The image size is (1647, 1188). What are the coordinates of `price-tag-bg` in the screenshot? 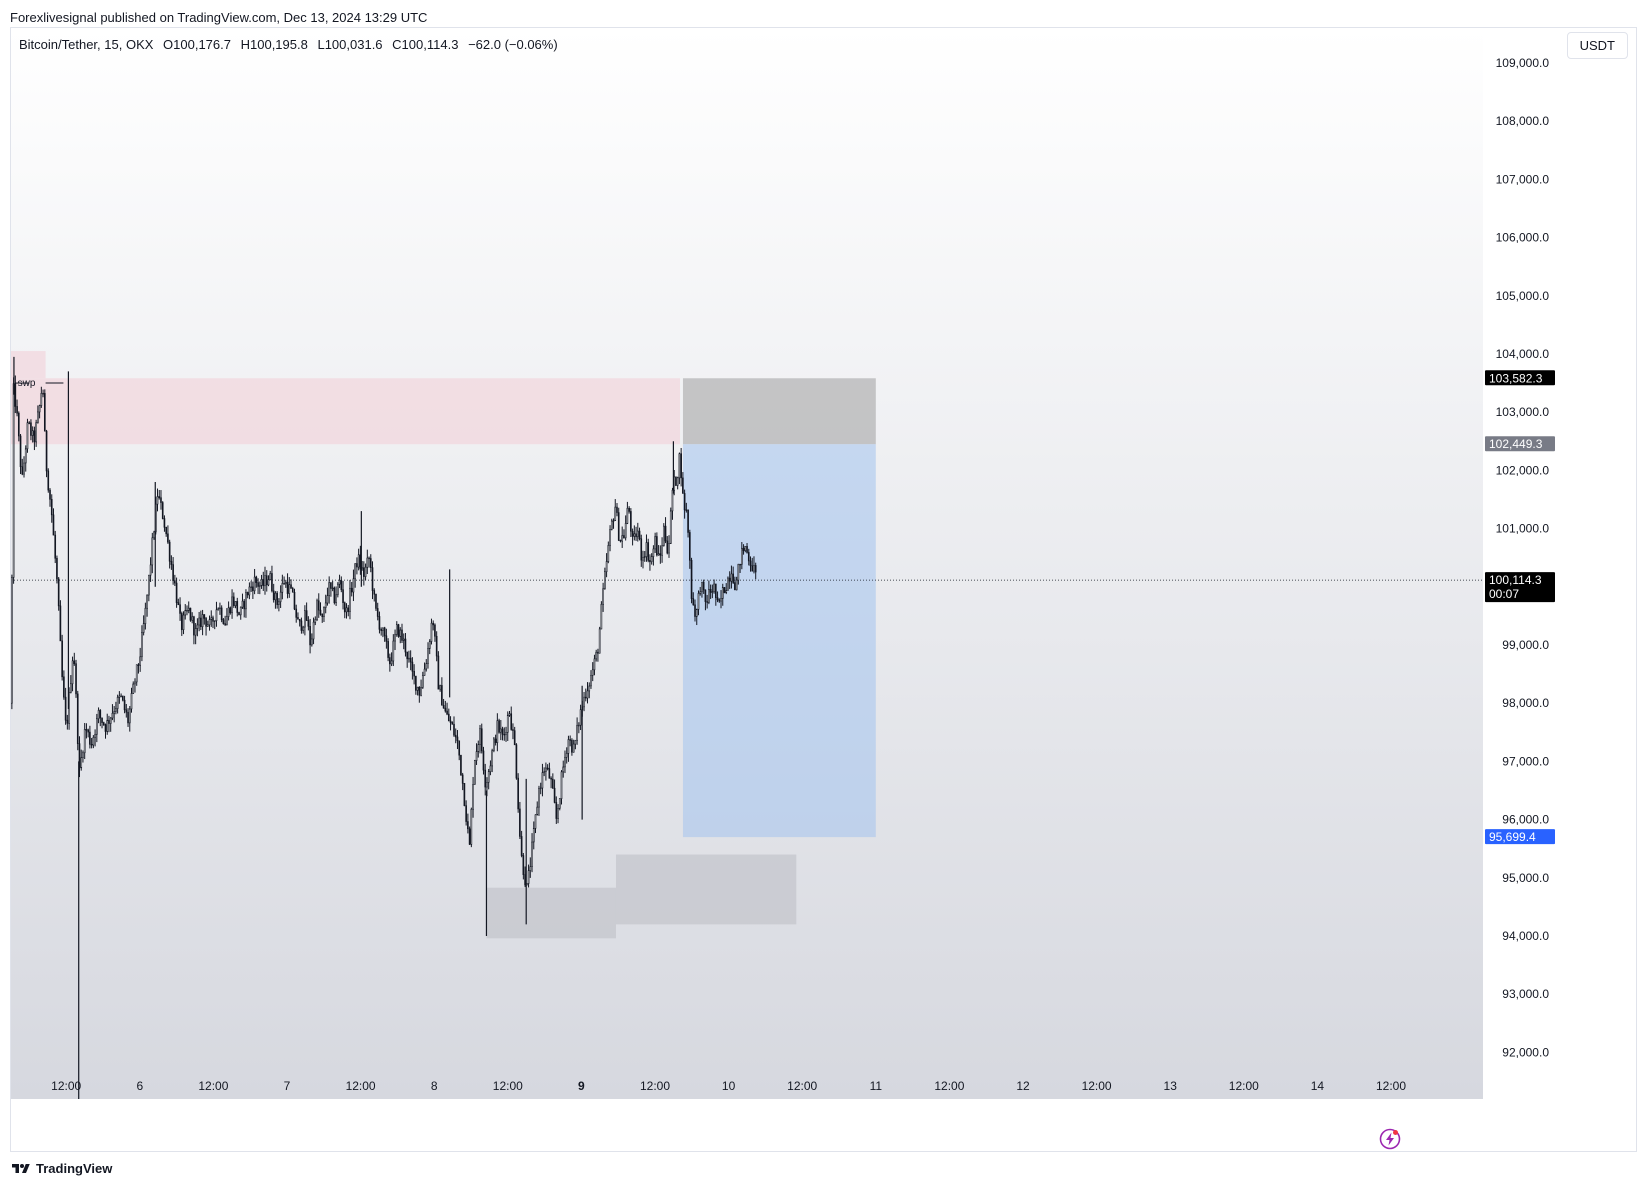 It's located at (1520, 378).